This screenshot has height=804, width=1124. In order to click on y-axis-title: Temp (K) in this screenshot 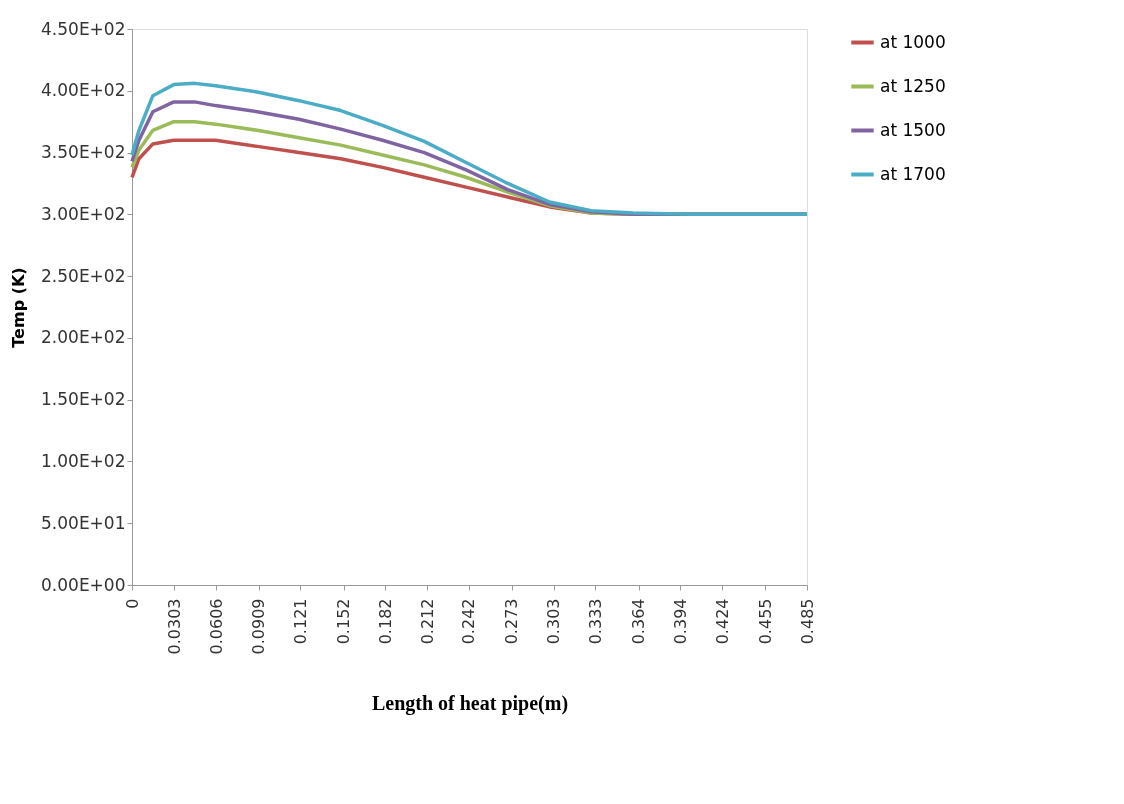, I will do `click(19, 307)`.